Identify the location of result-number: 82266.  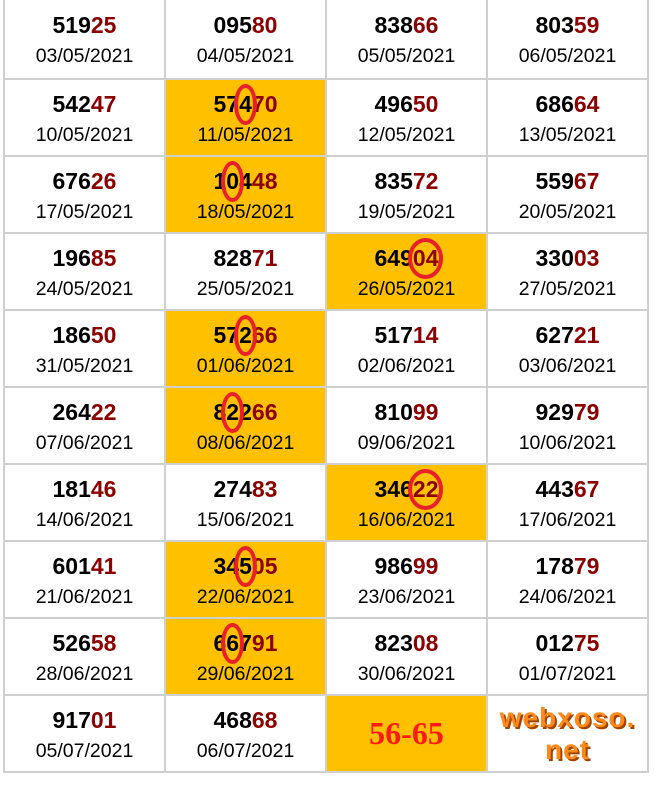
(245, 412).